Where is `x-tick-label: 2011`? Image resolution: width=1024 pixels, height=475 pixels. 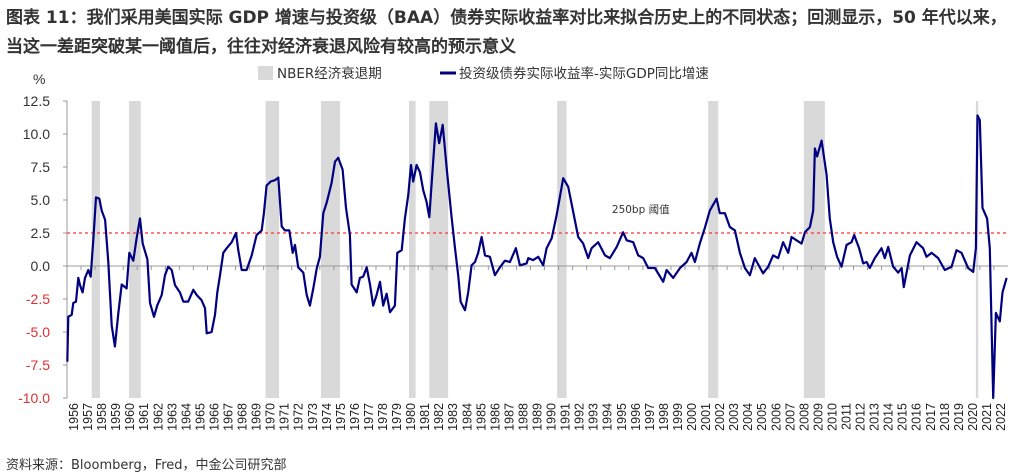 x-tick-label: 2011 is located at coordinates (846, 416).